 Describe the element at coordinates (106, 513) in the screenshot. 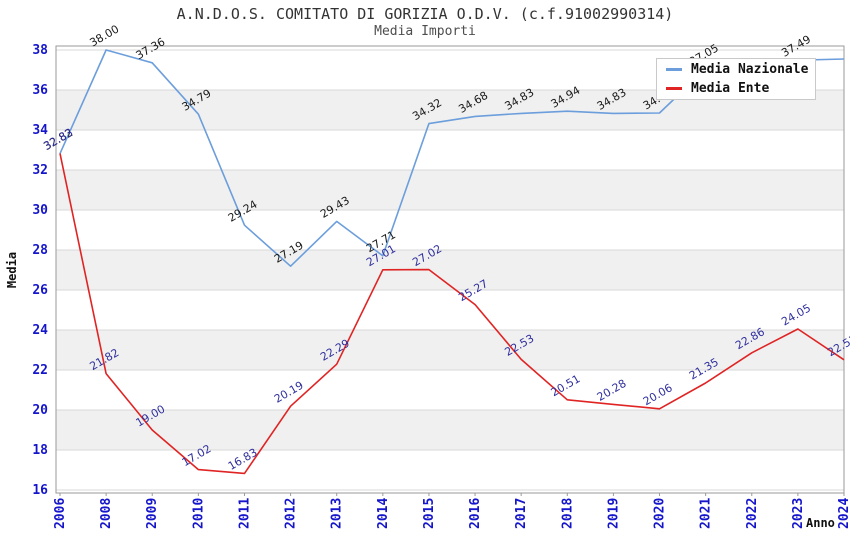

I see `x-tick-label: 2008` at that location.